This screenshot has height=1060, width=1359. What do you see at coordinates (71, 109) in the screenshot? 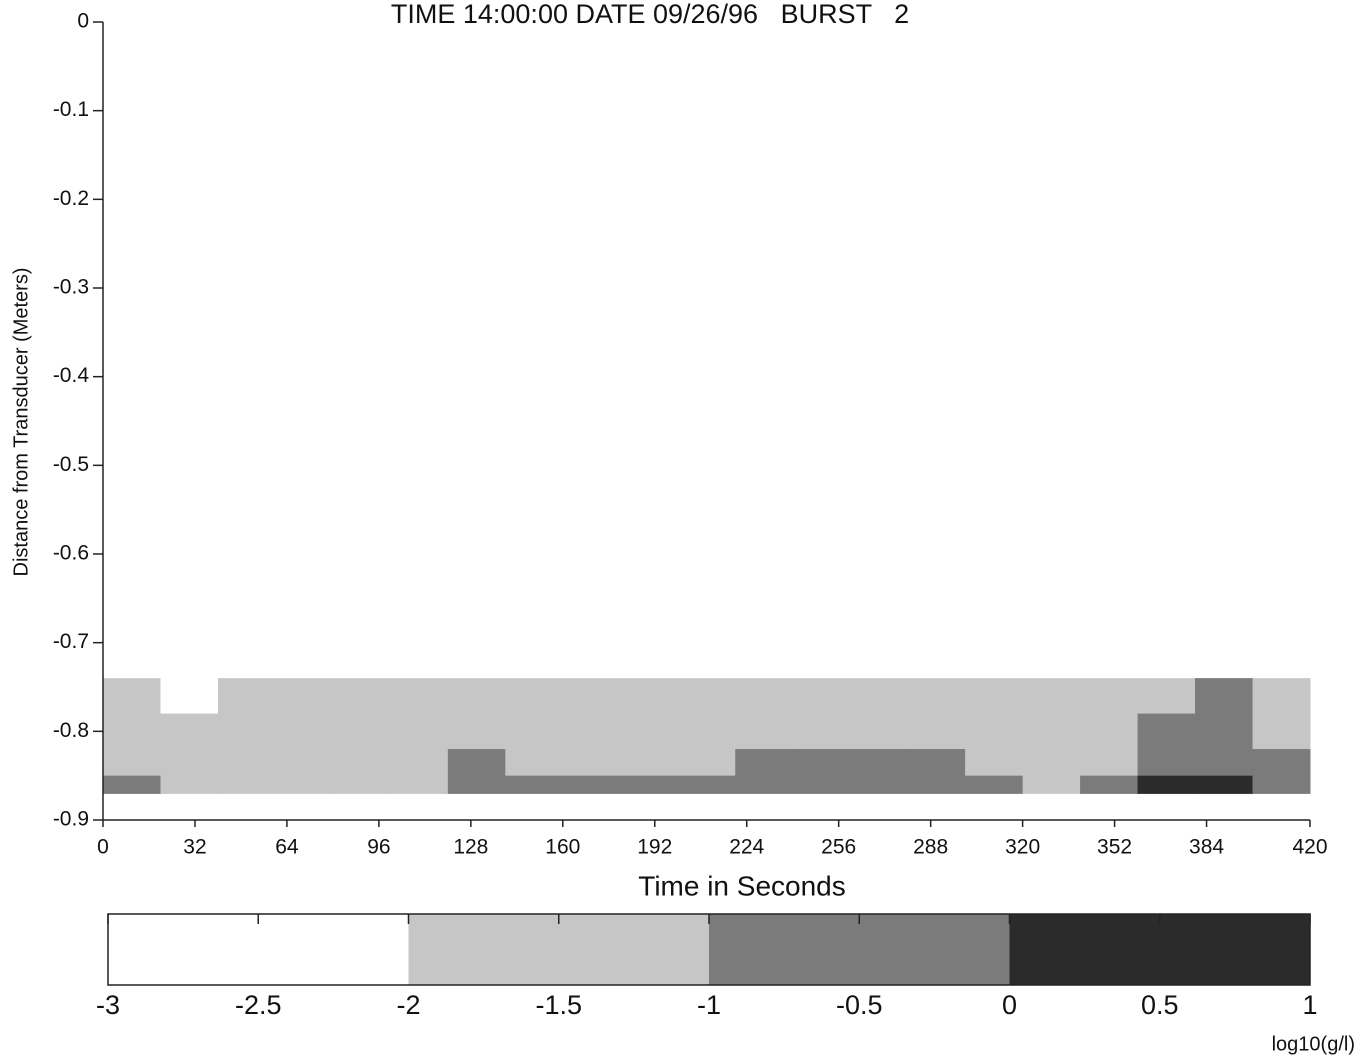
I see `y-tick-label: -0.1` at bounding box center [71, 109].